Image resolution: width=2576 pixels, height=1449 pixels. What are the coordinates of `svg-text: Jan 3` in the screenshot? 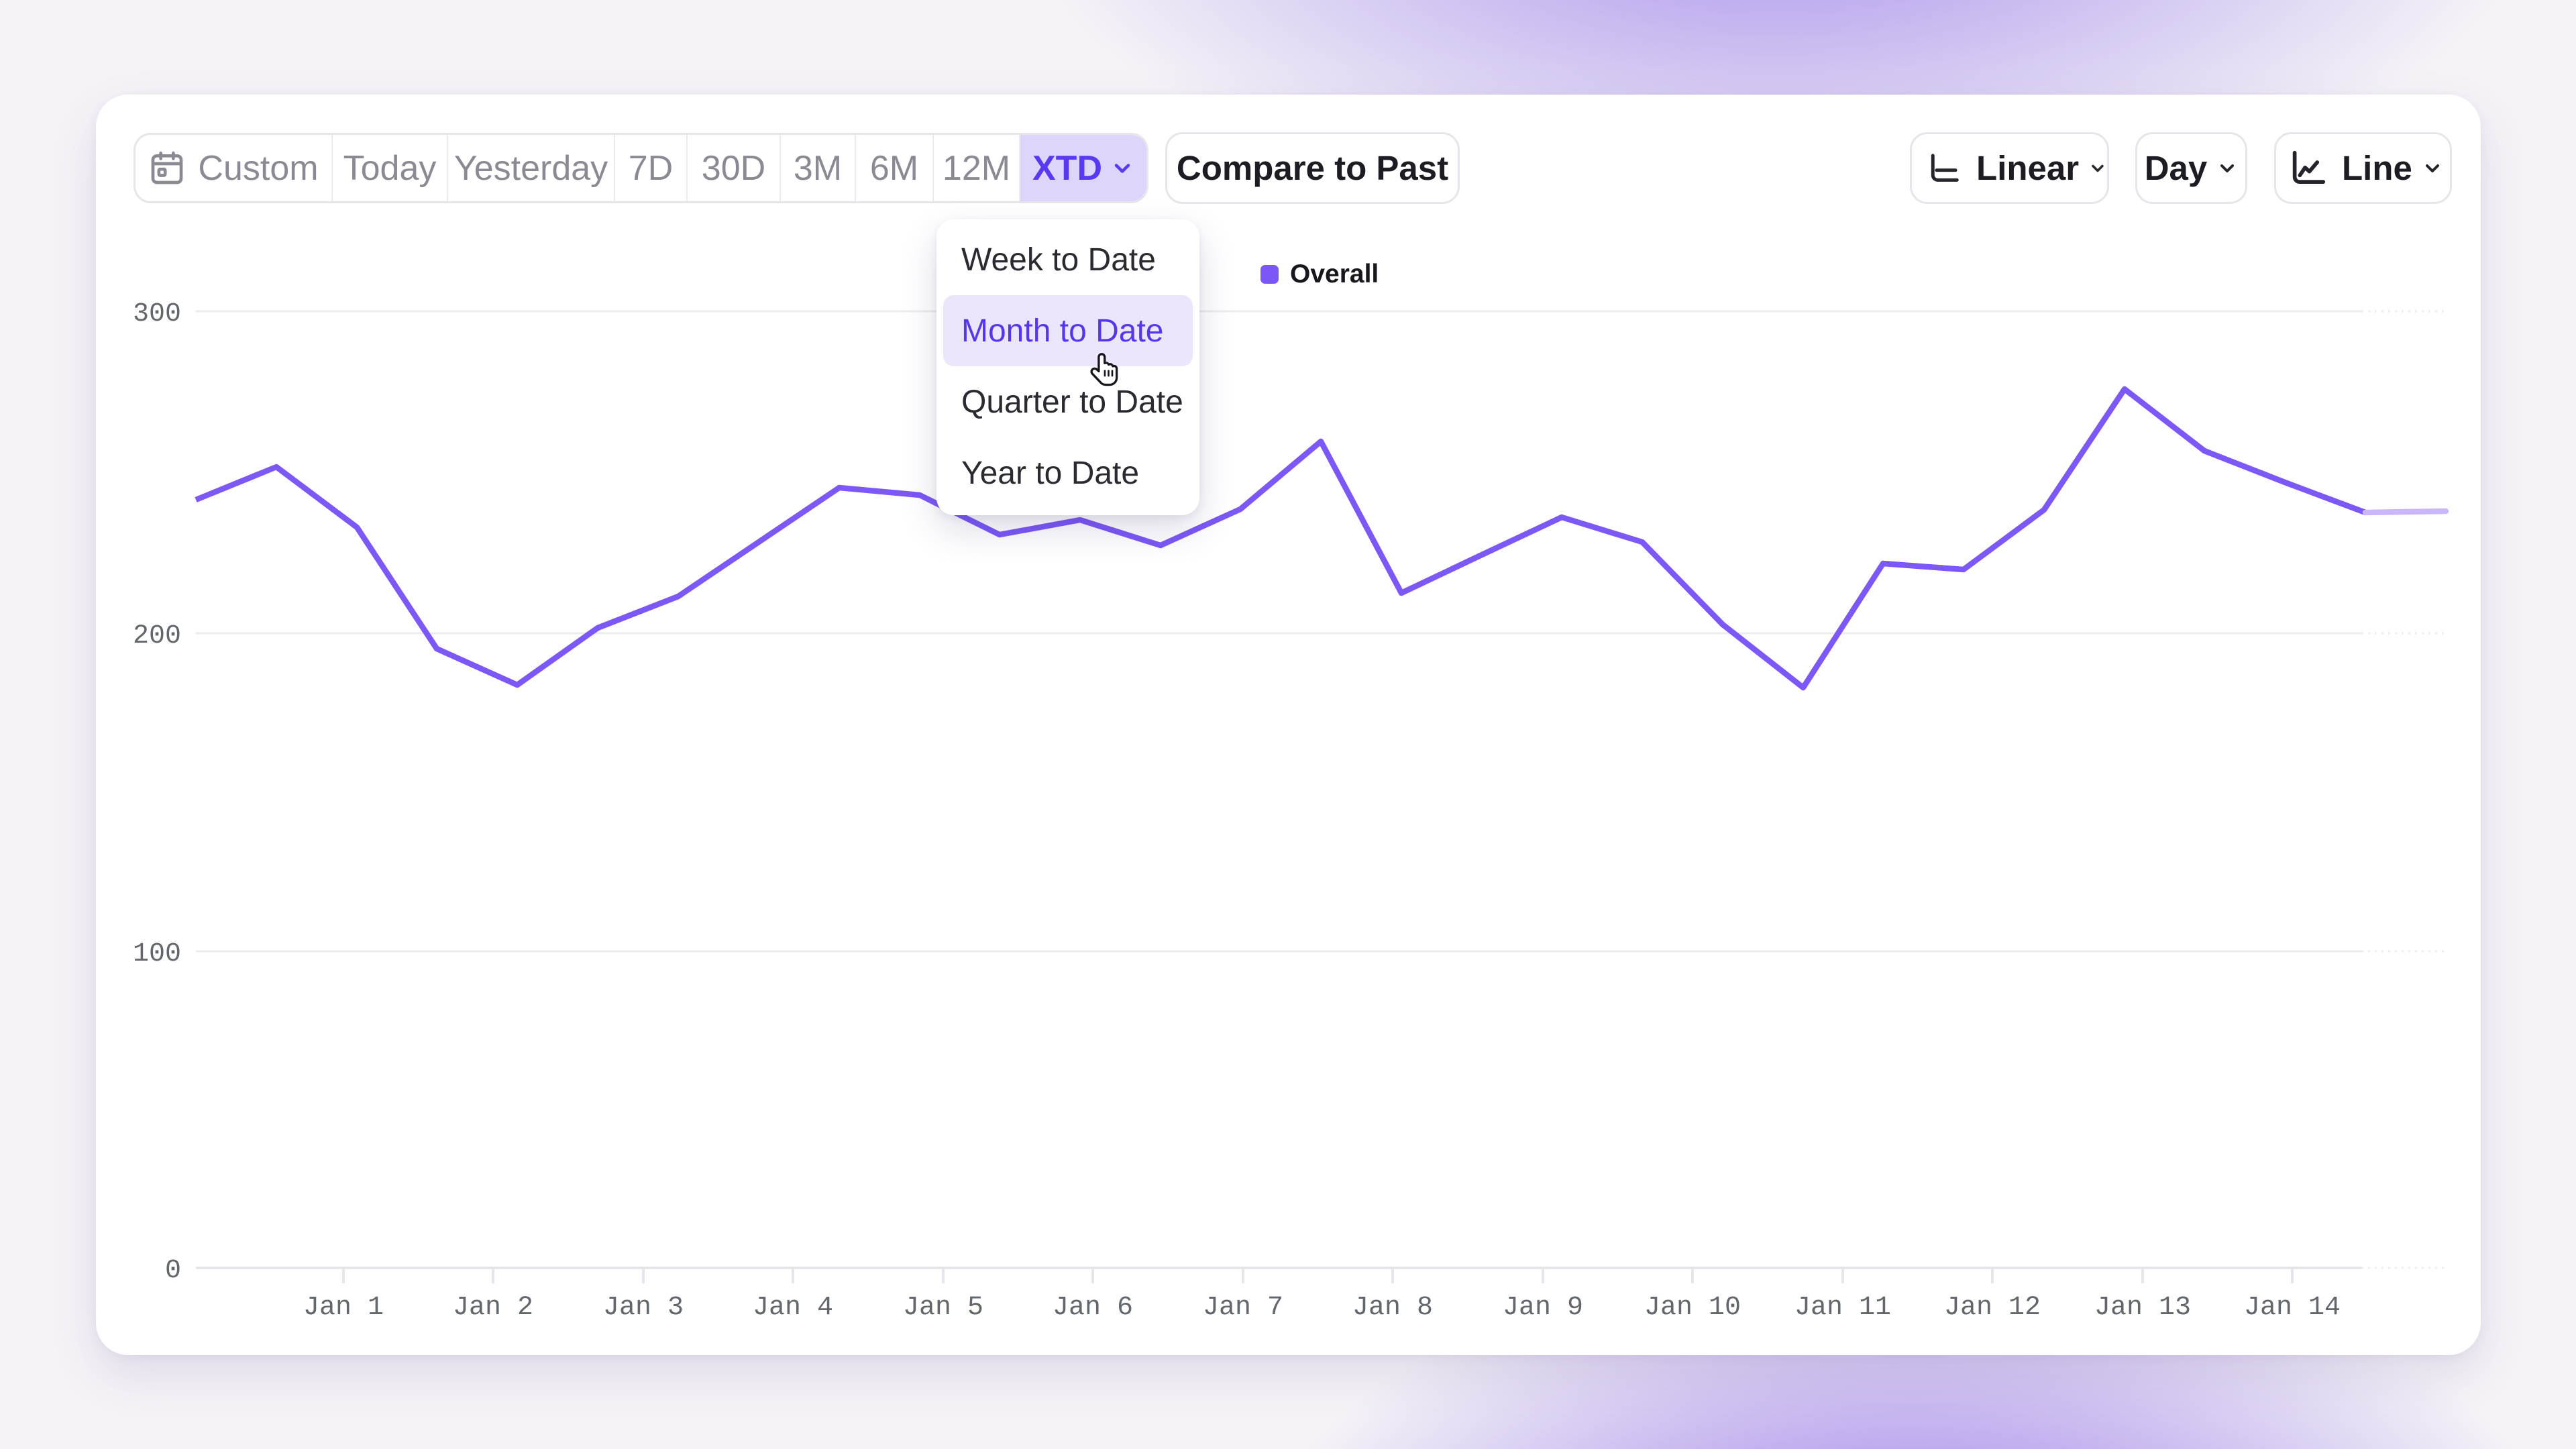 It's located at (643, 1308).